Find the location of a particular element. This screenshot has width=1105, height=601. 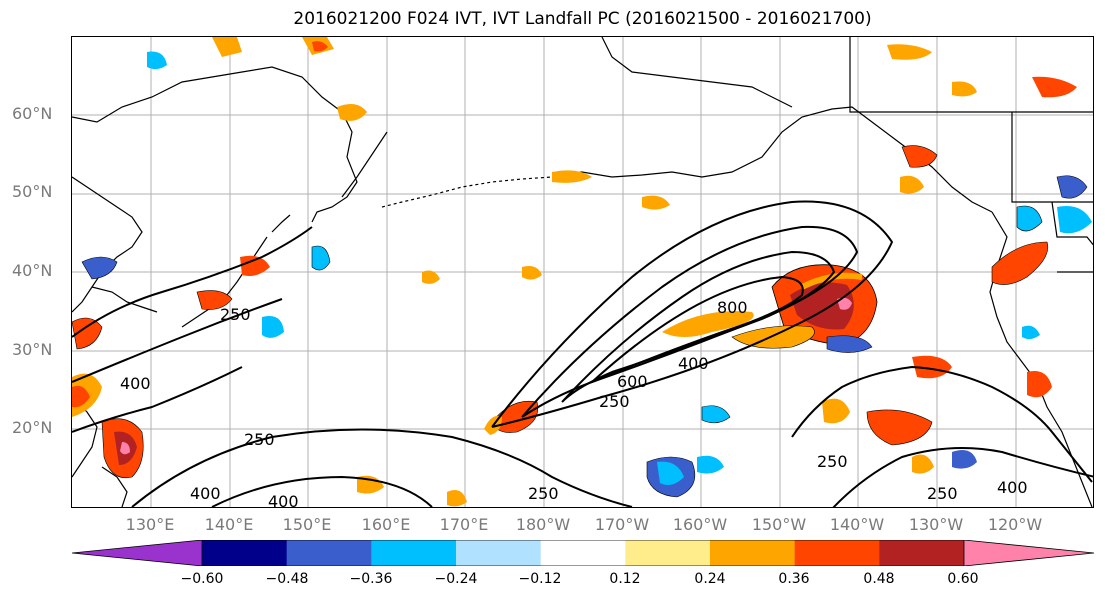

lat-label-50n: 50°N is located at coordinates (32, 191).